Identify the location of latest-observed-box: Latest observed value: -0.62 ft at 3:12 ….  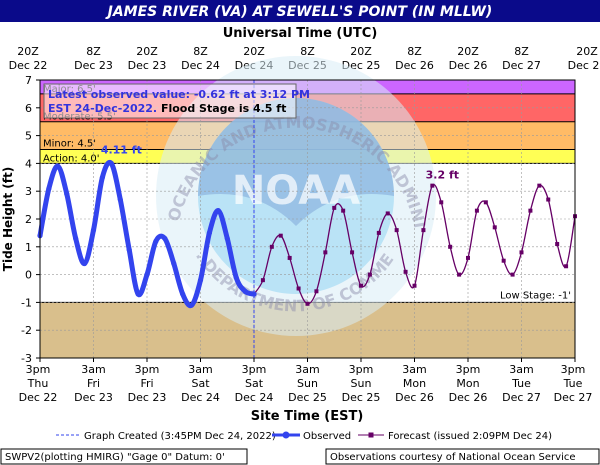
(176, 101).